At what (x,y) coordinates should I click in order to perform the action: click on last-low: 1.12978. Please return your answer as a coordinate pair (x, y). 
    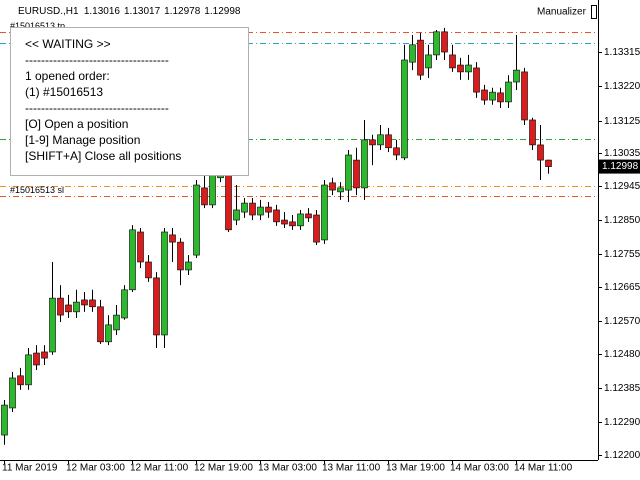
    Looking at the image, I should click on (182, 11).